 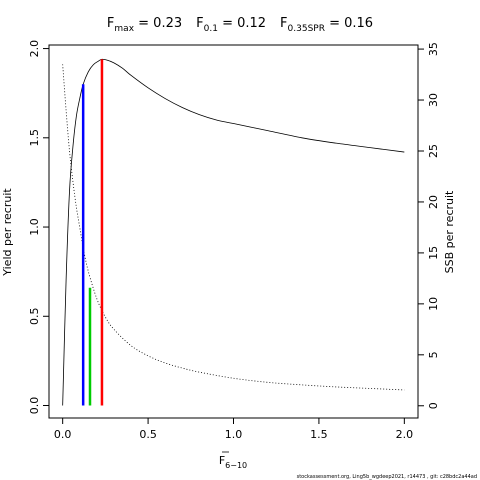 What do you see at coordinates (433, 151) in the screenshot?
I see `y-right-tick-label: 25` at bounding box center [433, 151].